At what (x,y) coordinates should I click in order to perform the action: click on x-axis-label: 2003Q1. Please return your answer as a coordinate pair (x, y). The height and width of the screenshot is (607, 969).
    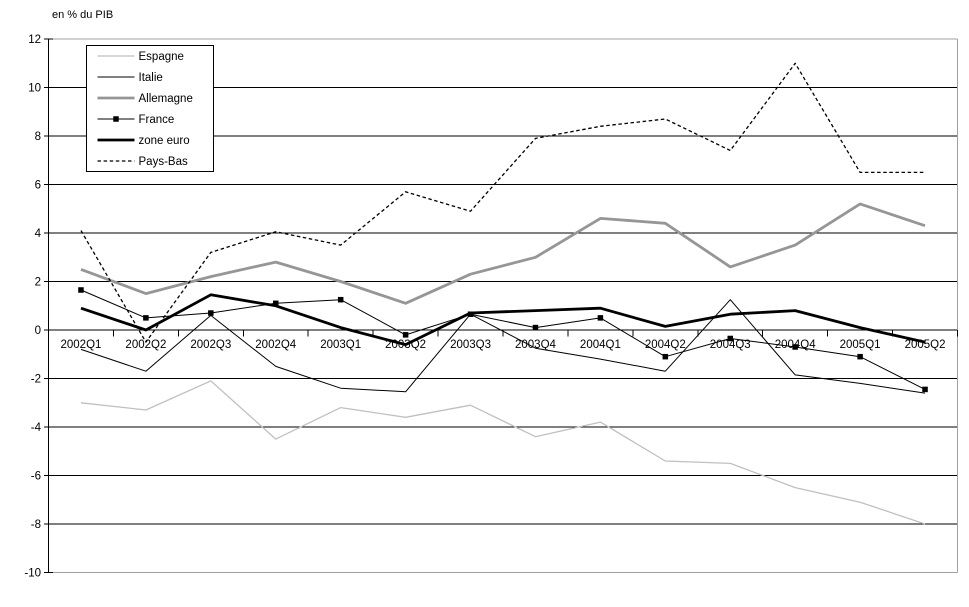
    Looking at the image, I should click on (340, 345).